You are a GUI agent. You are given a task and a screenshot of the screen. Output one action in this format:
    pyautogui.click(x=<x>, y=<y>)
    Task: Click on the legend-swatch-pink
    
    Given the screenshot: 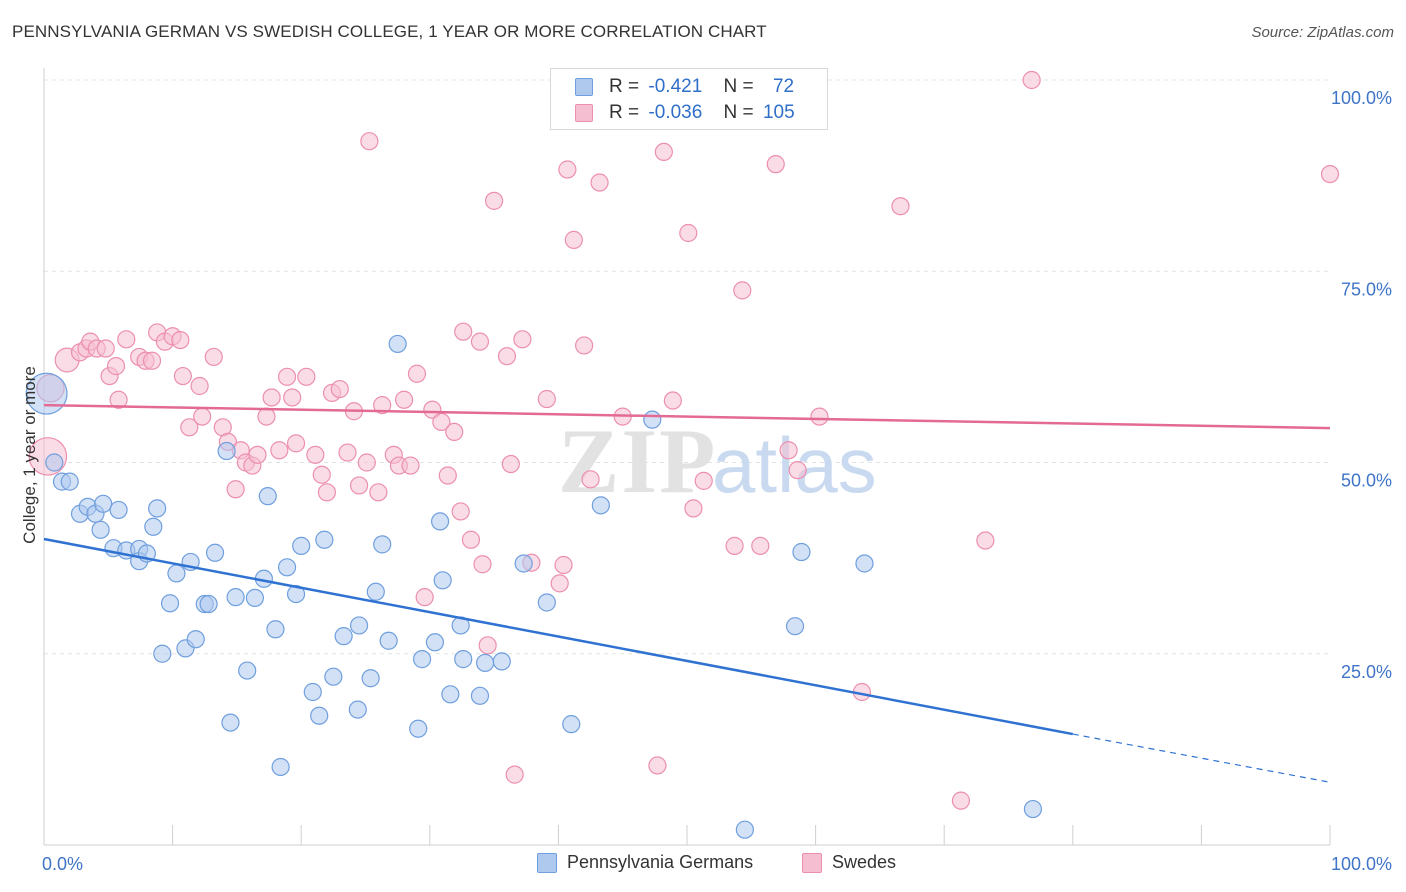 What is the action you would take?
    pyautogui.click(x=584, y=113)
    